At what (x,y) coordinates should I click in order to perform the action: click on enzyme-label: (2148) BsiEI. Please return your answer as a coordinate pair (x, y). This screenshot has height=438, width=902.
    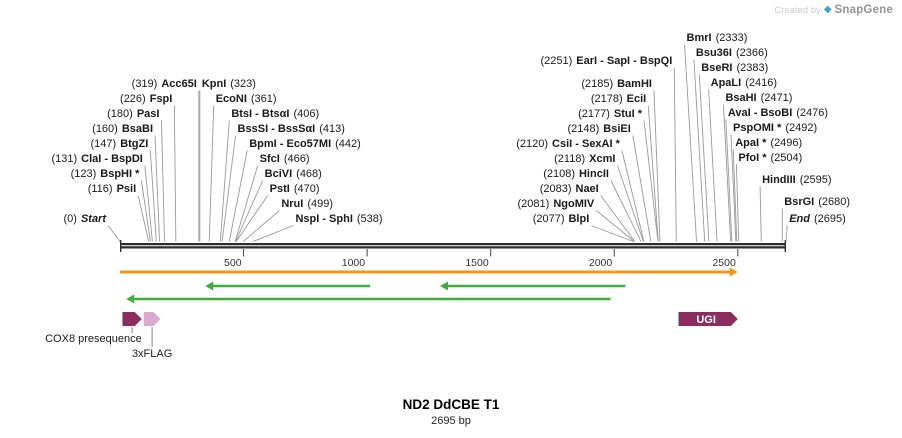
    Looking at the image, I should click on (599, 129).